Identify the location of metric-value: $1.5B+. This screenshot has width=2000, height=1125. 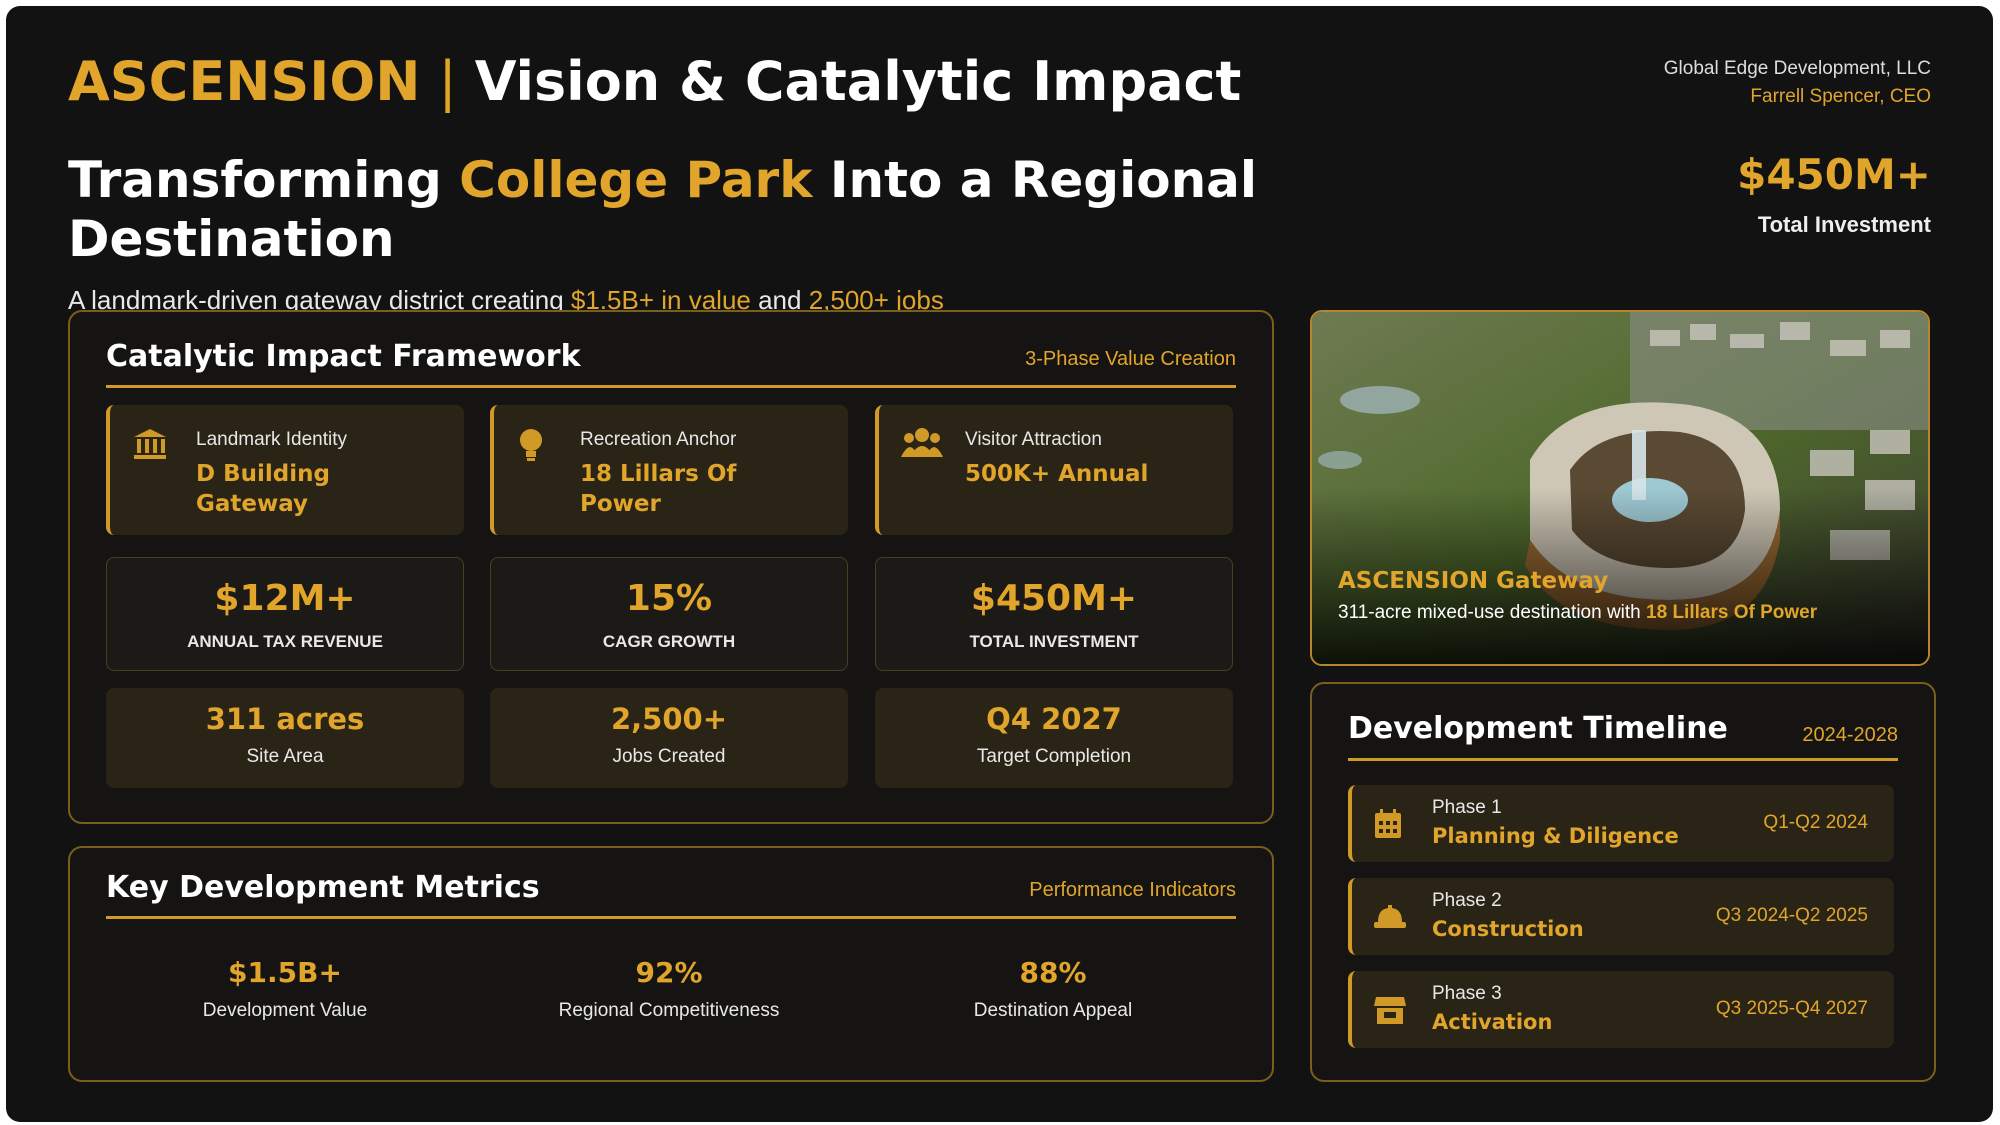
(285, 972).